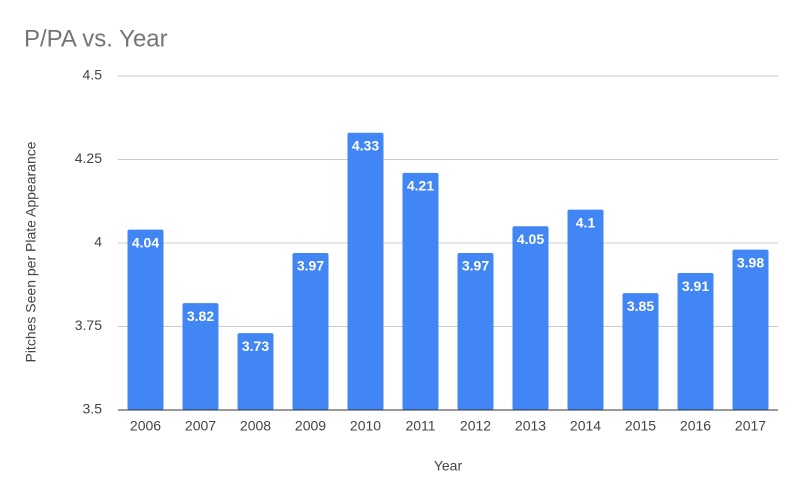  I want to click on data-label: 4.33, so click(365, 145).